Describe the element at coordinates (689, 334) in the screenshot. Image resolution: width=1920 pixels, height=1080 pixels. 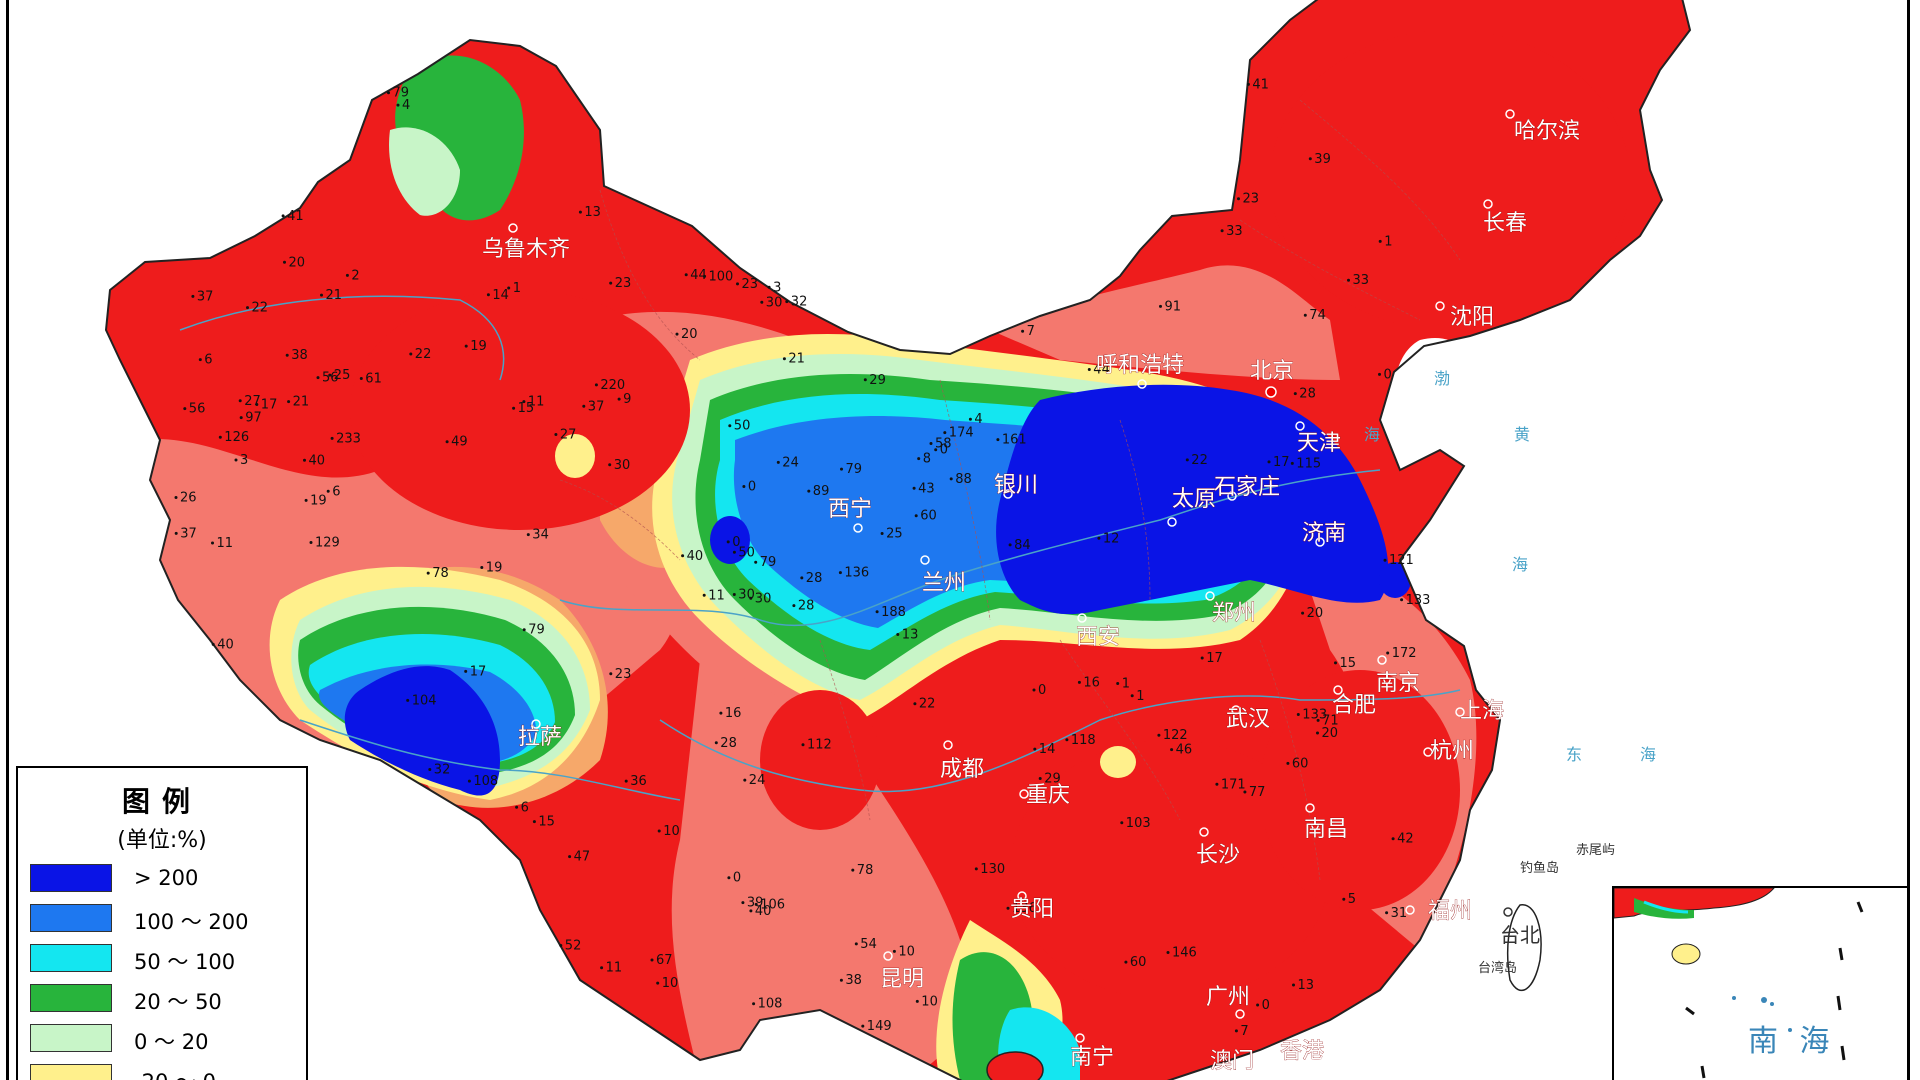
I see `station-value: 20` at that location.